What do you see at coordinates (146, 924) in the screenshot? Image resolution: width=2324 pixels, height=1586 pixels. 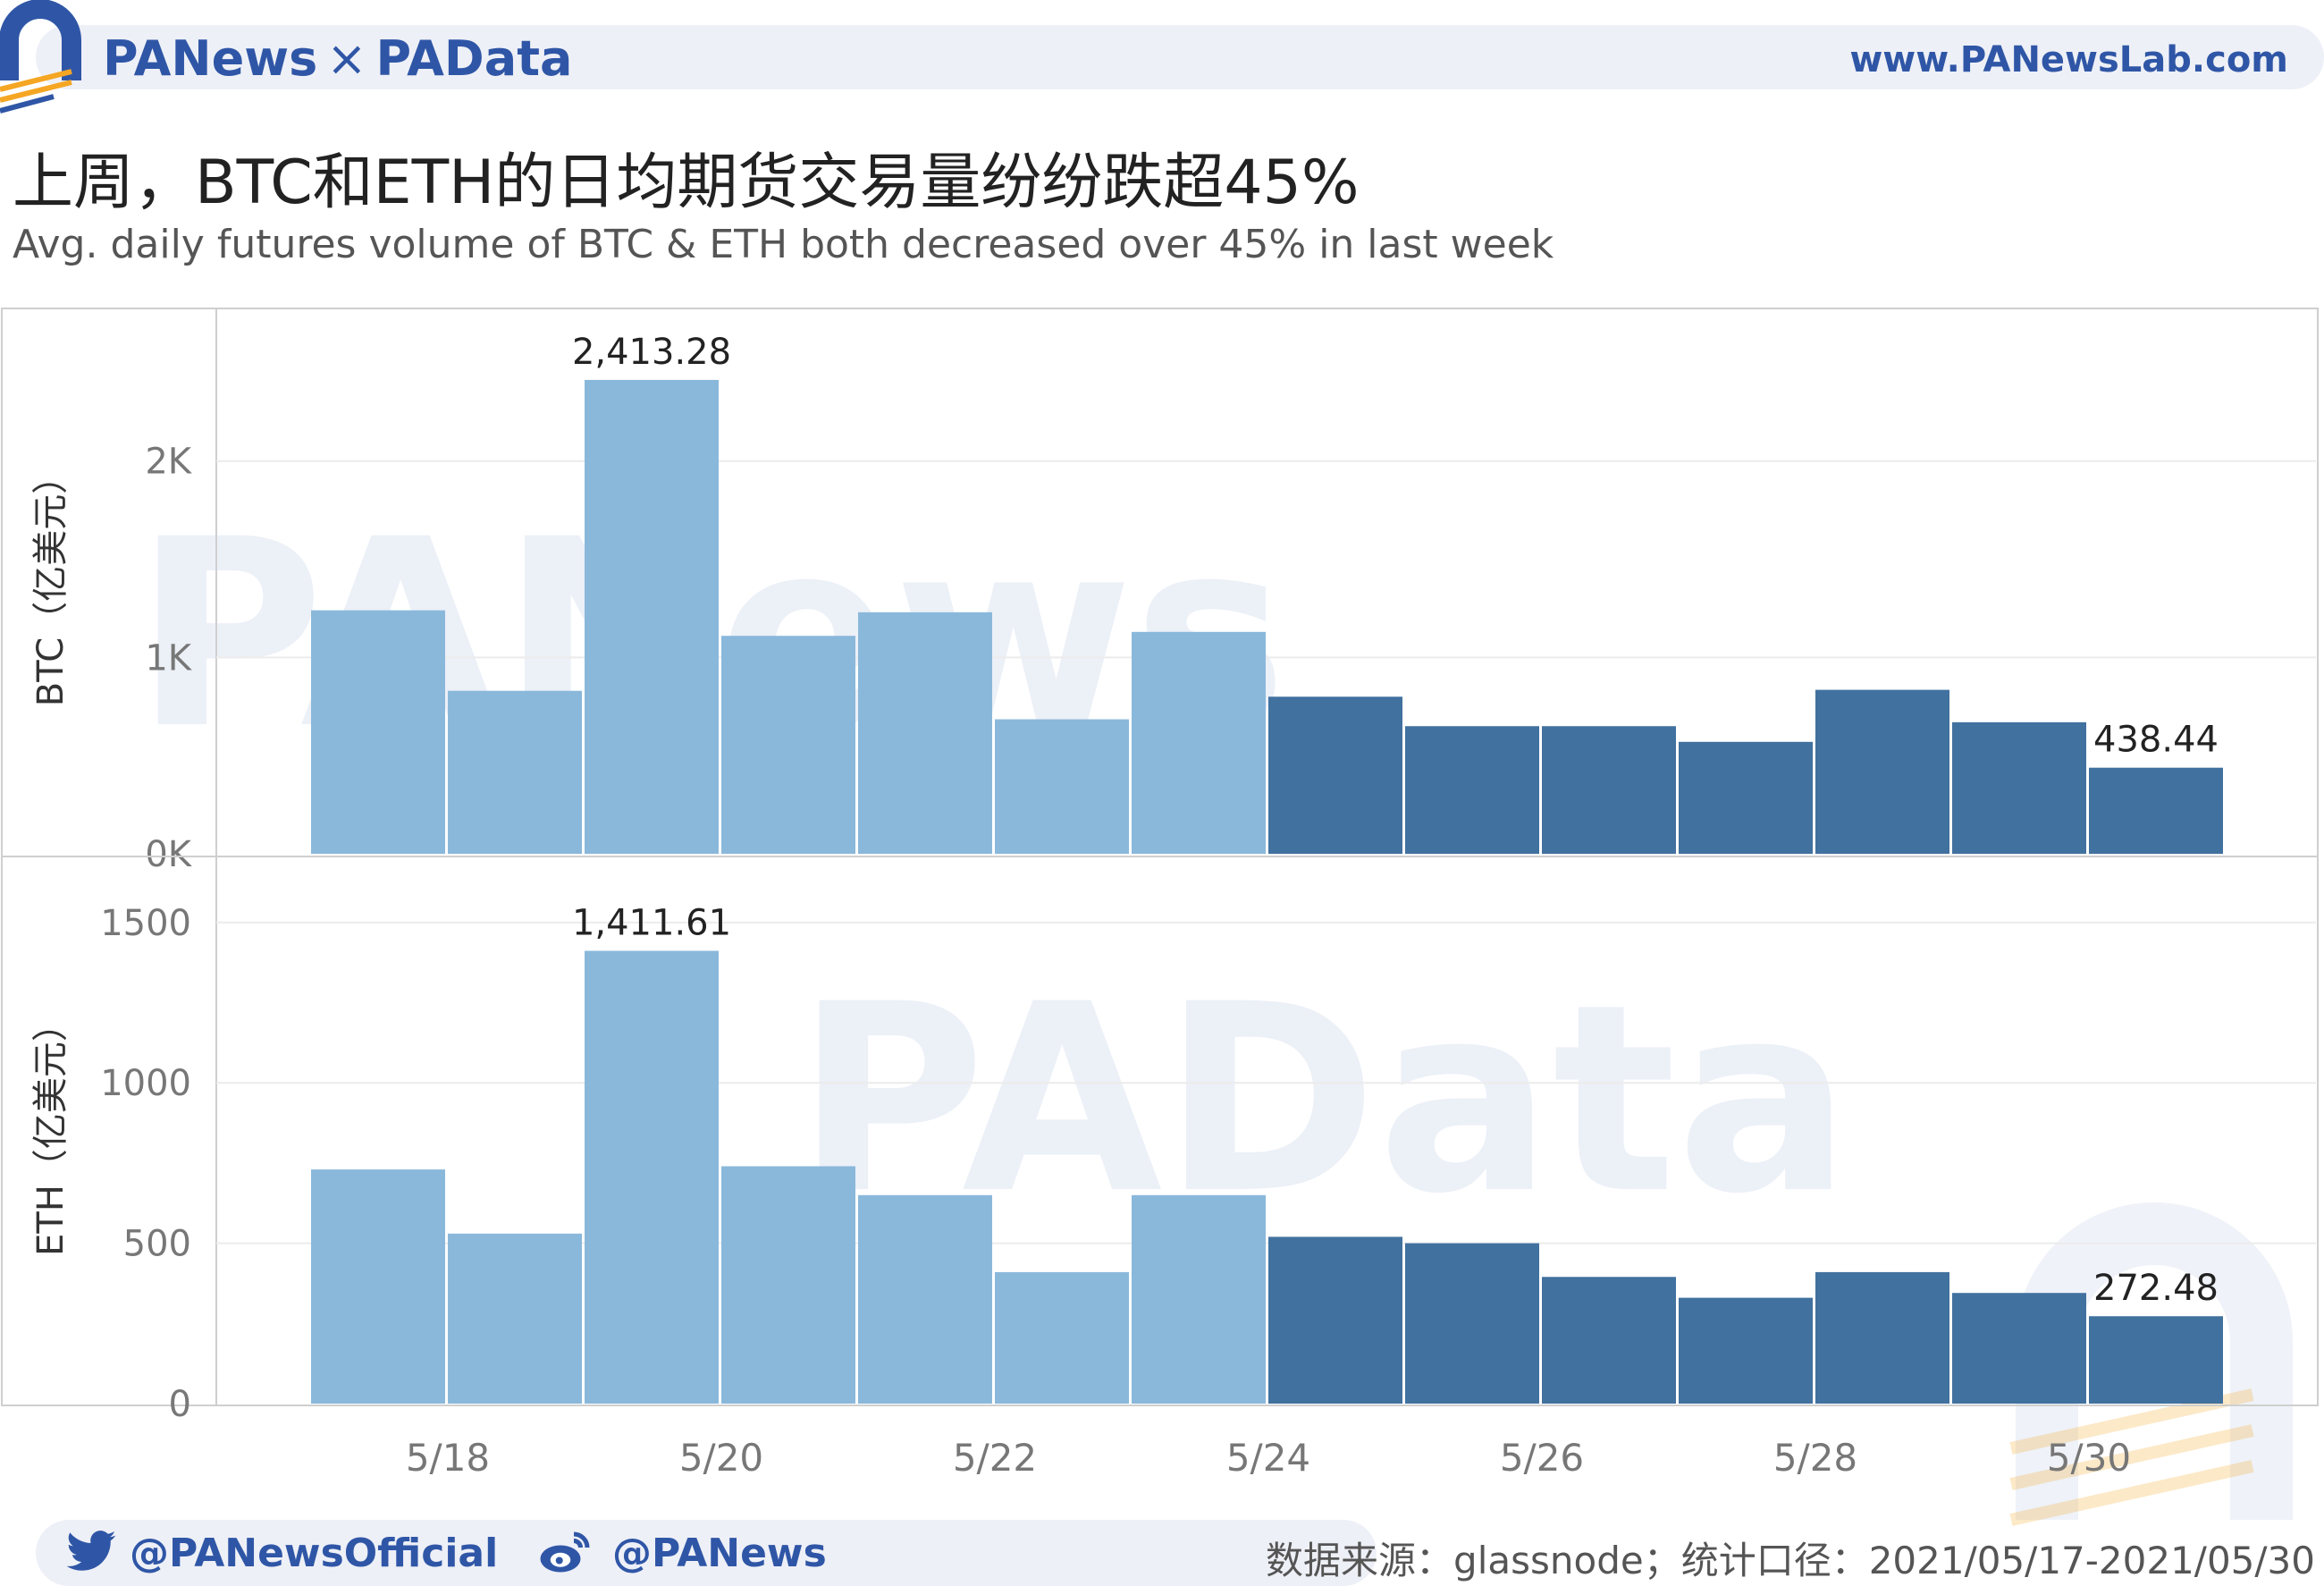 I see `y-tick-label: 1500` at bounding box center [146, 924].